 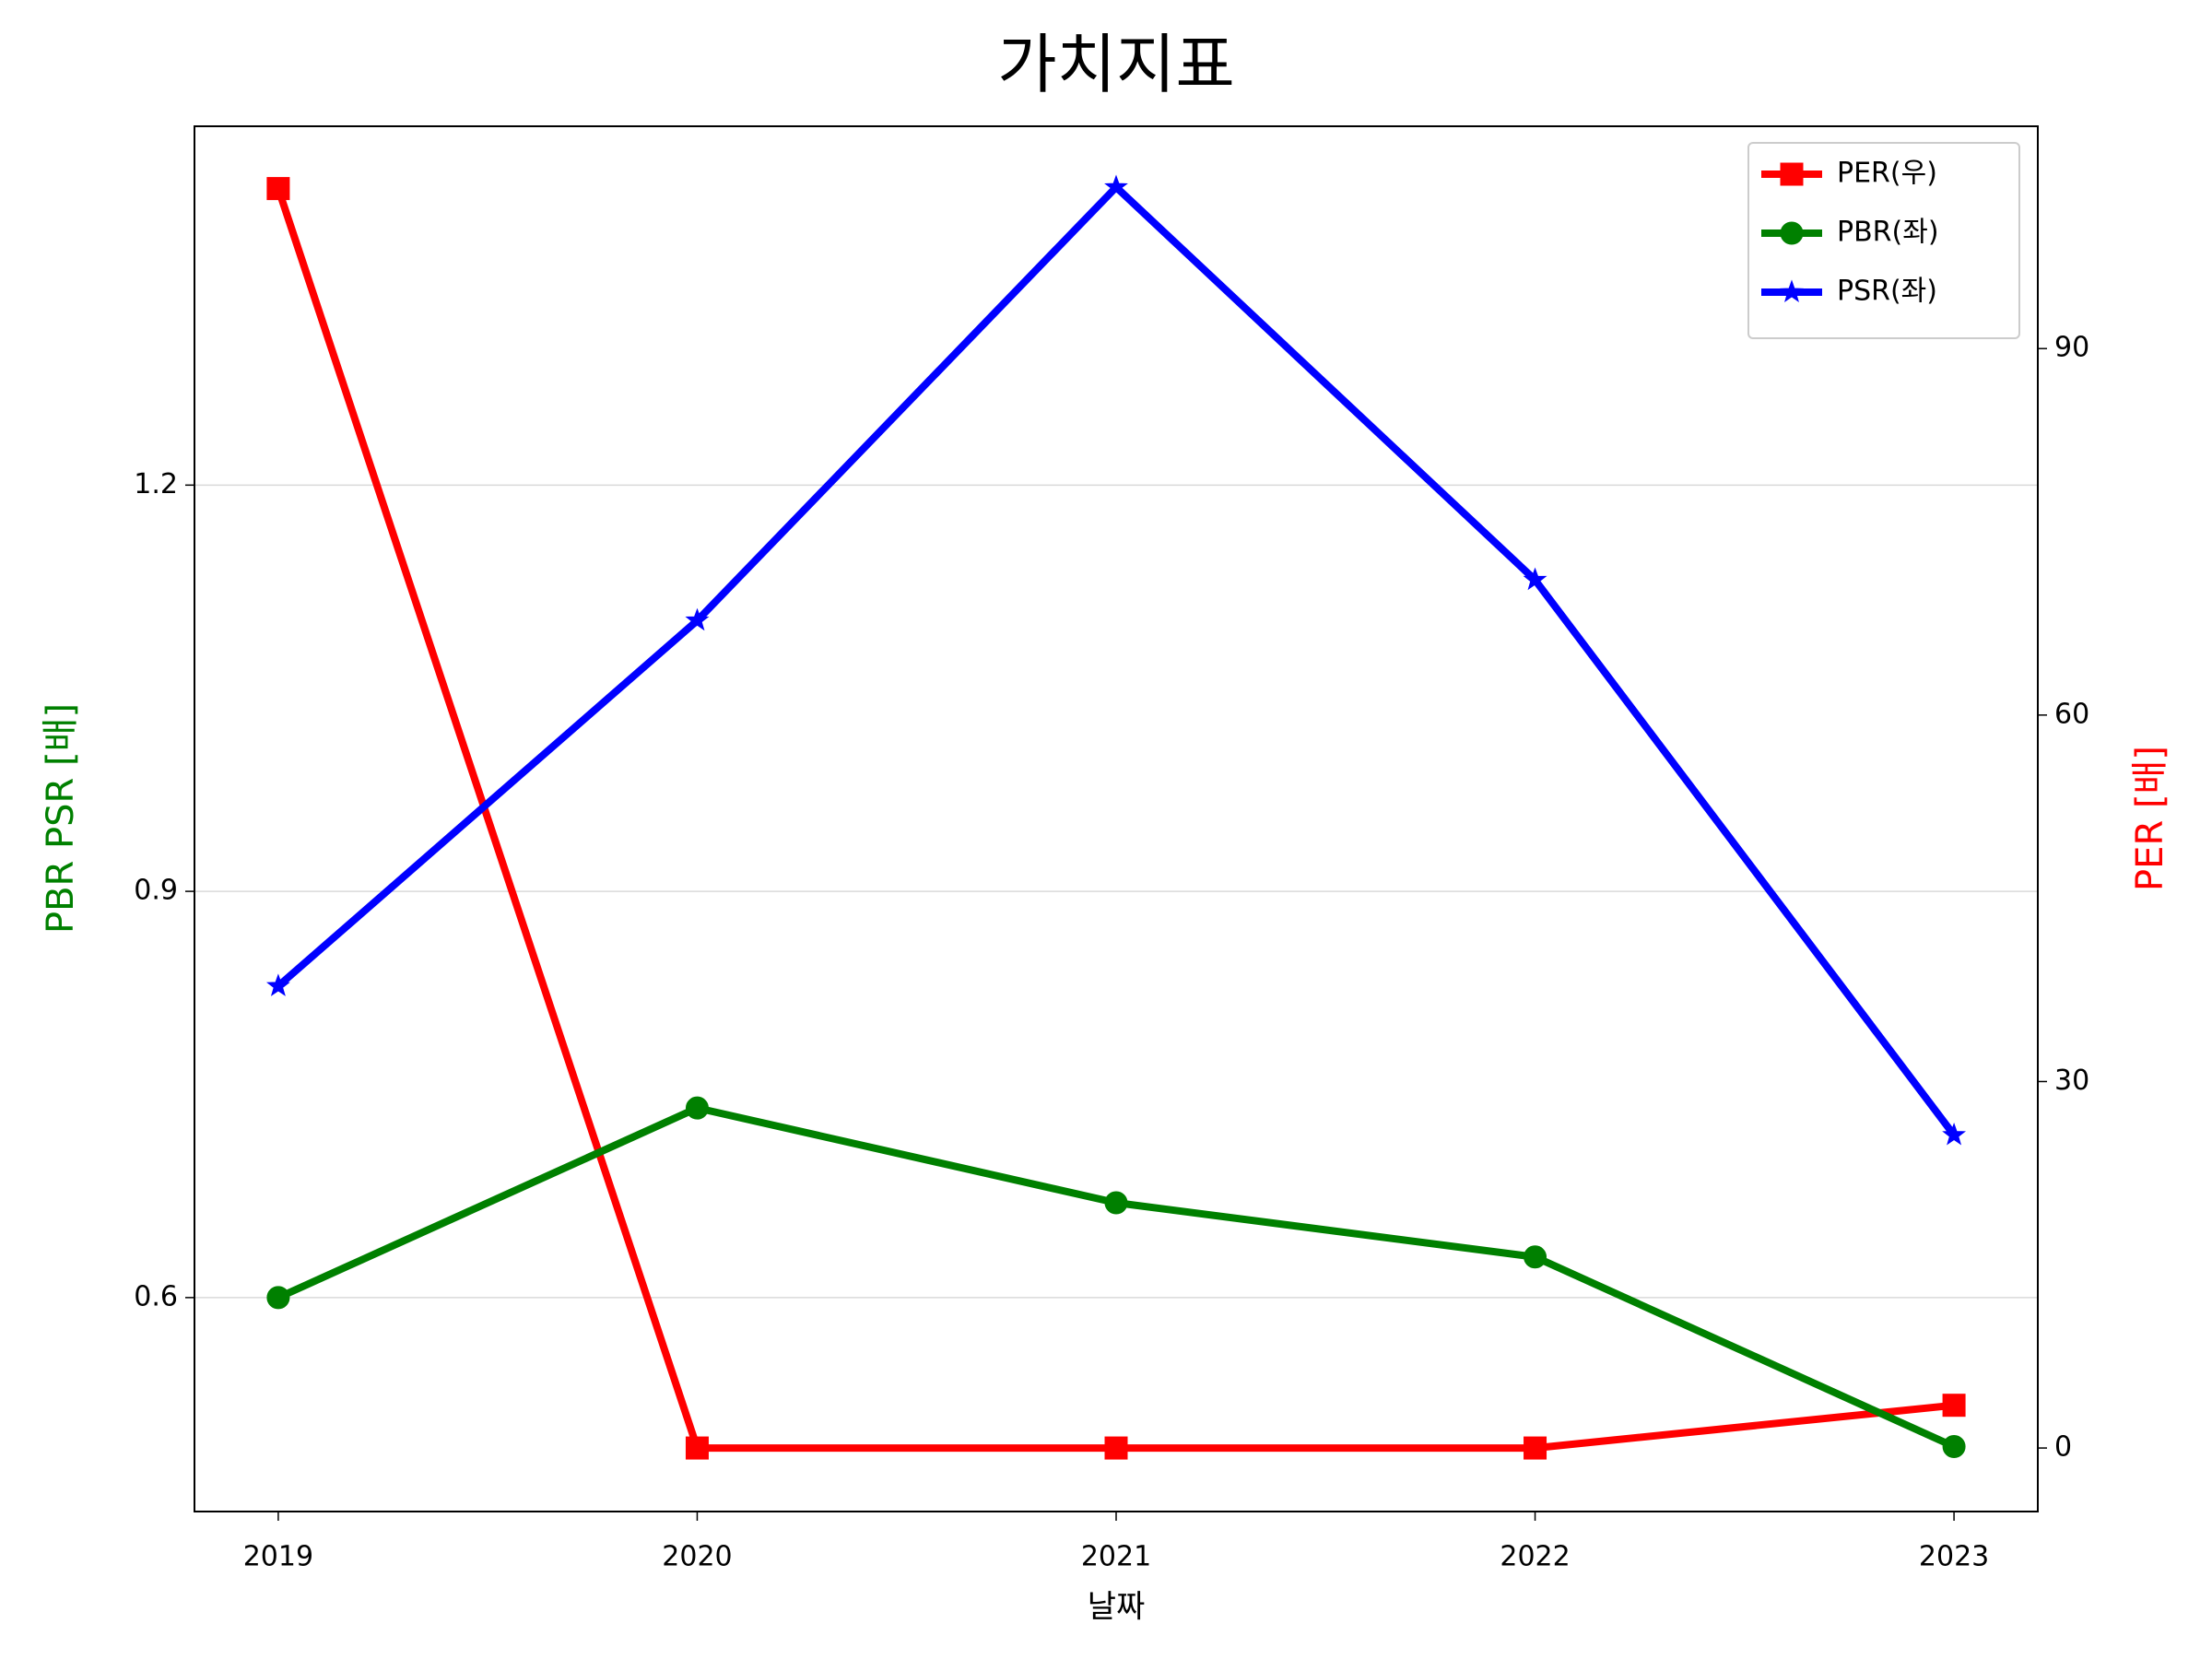 I want to click on y2-tick-label: 0, so click(x=2063, y=1447).